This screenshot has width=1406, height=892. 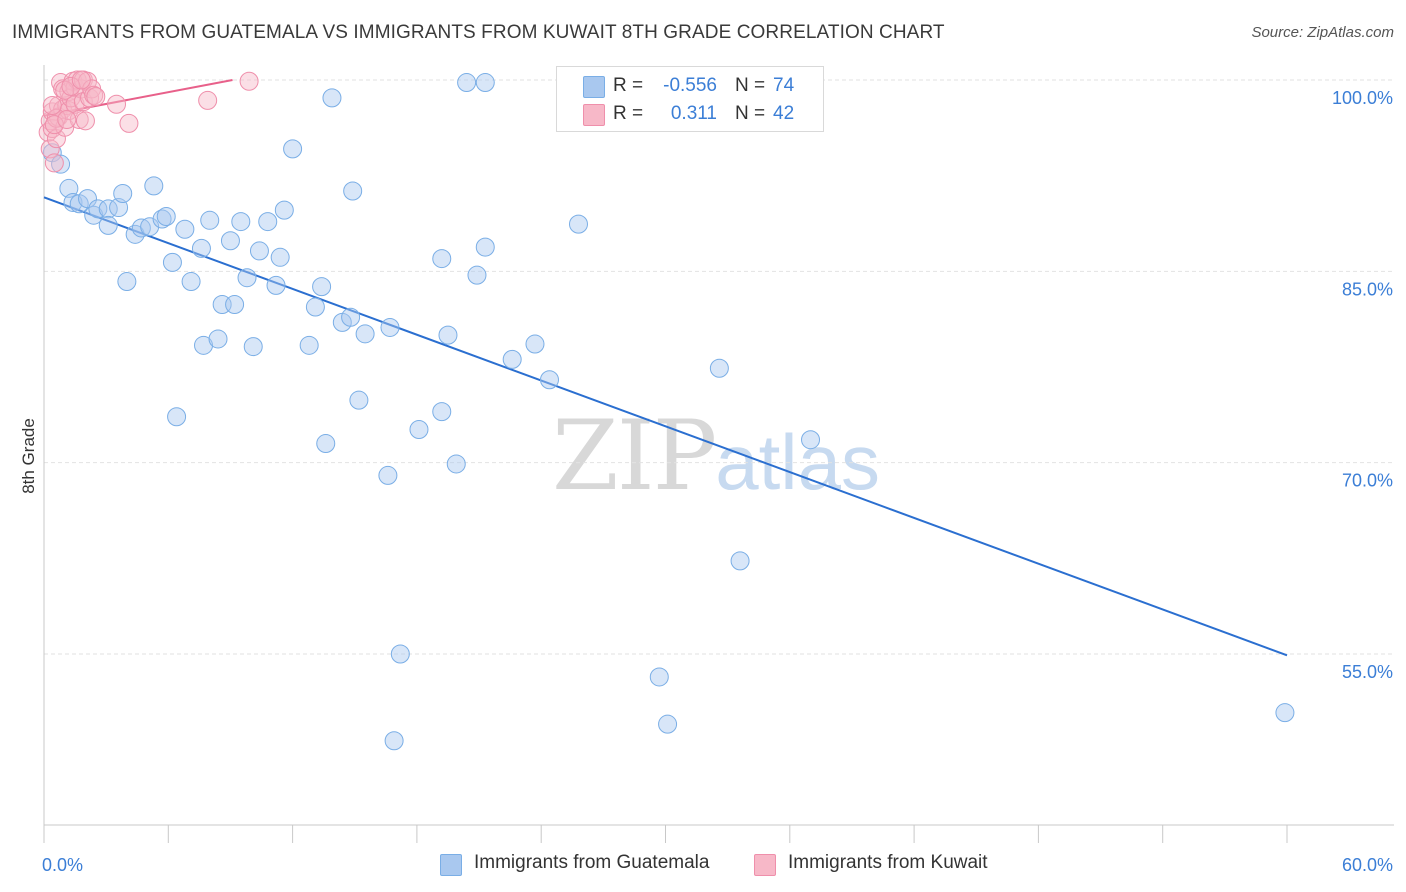 I want to click on legend-n-value: 42, so click(x=784, y=113).